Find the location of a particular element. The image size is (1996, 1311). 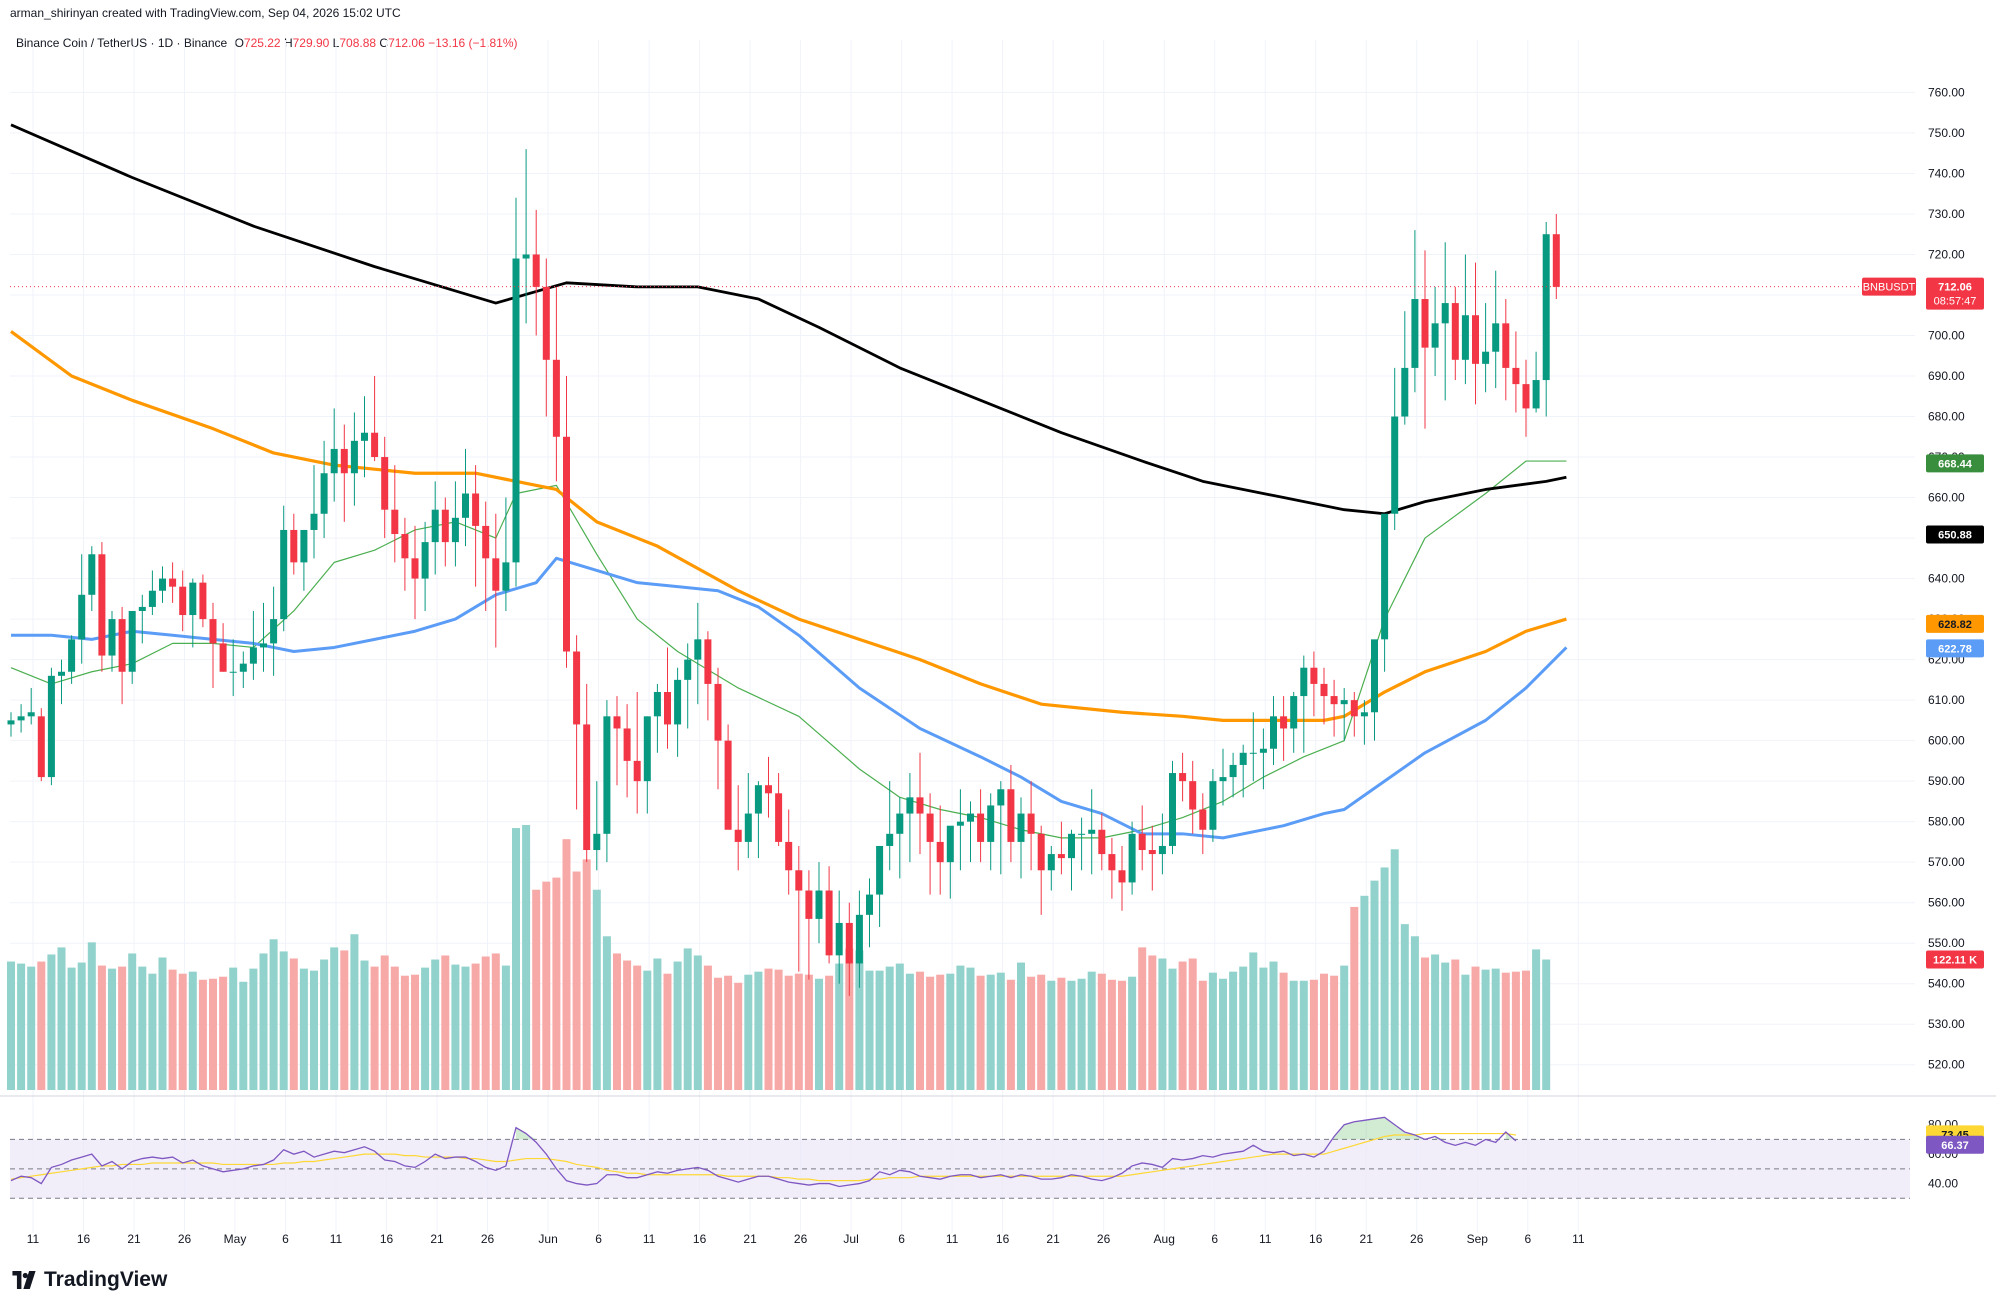

price-tick-label: 700.00 is located at coordinates (1946, 335).